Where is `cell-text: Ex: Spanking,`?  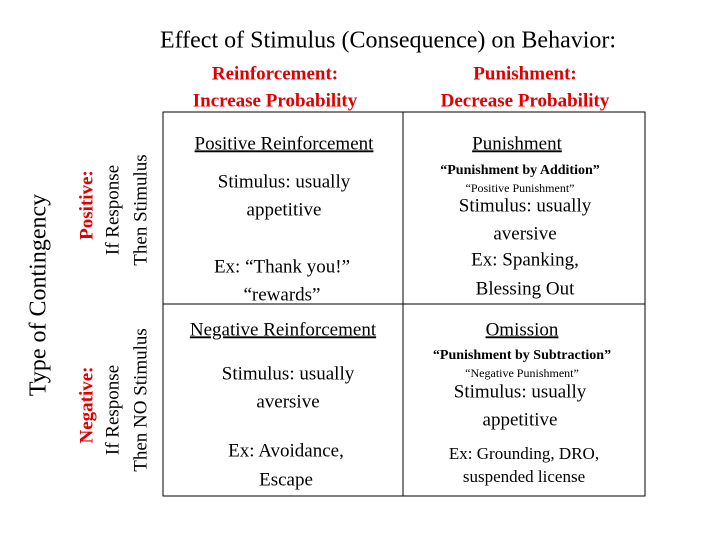
cell-text: Ex: Spanking, is located at coordinates (525, 259).